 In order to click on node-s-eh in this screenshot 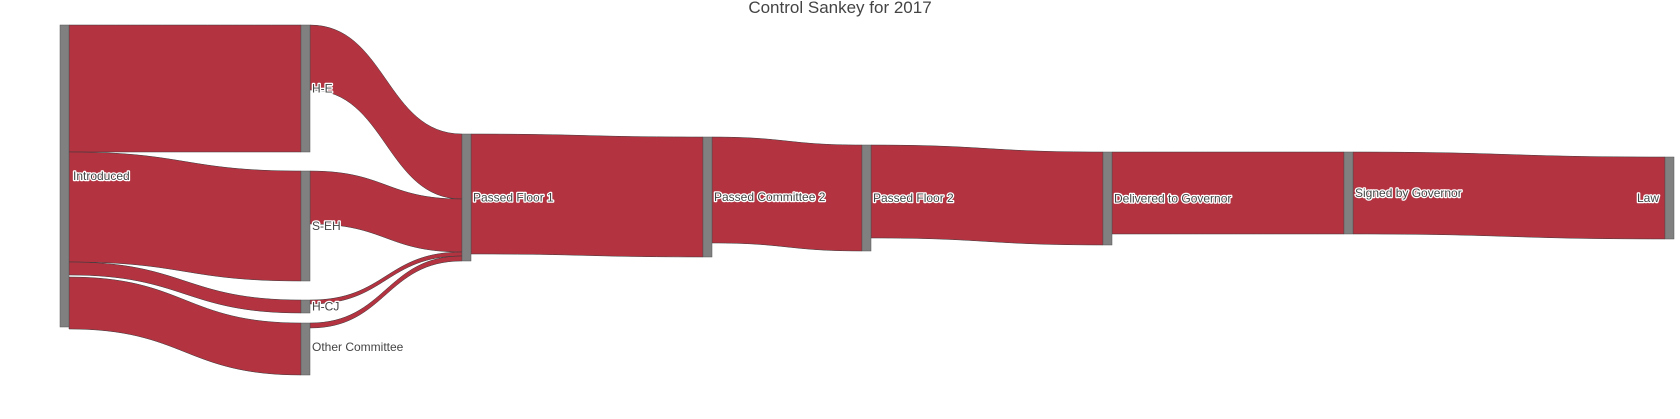, I will do `click(305, 226)`.